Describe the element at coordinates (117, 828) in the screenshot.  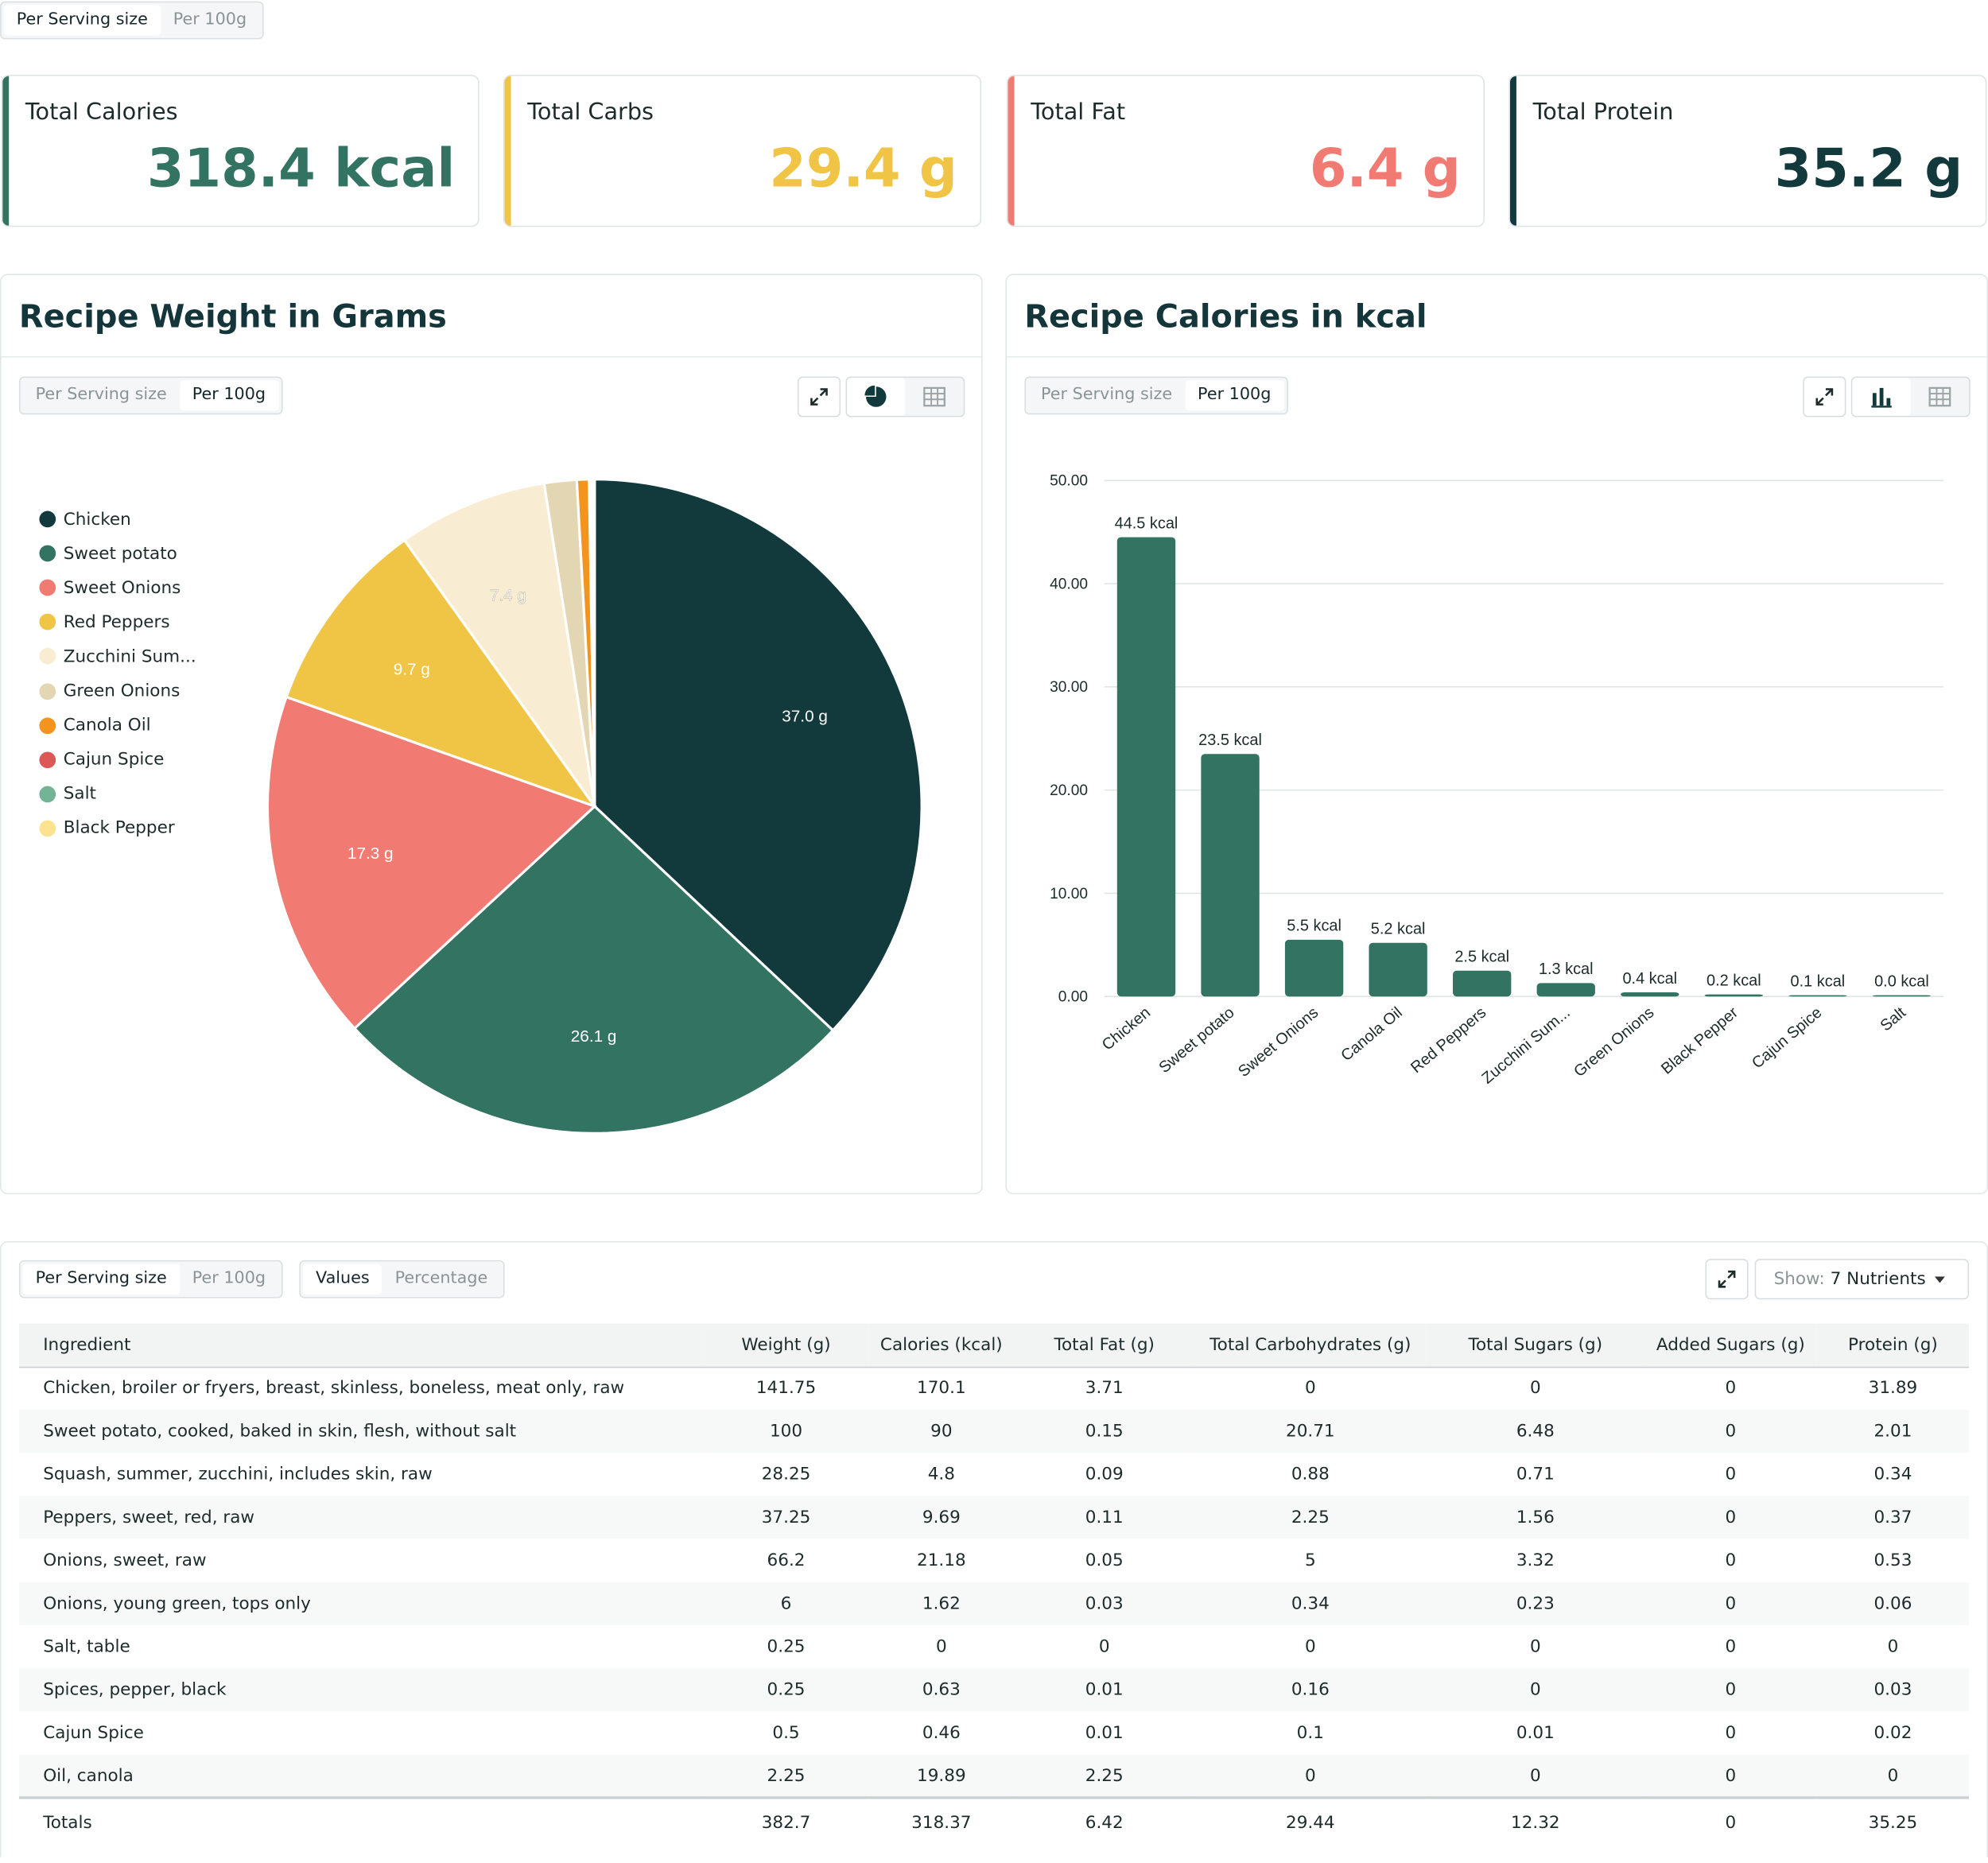
I see `legend-item: Black Pepper` at that location.